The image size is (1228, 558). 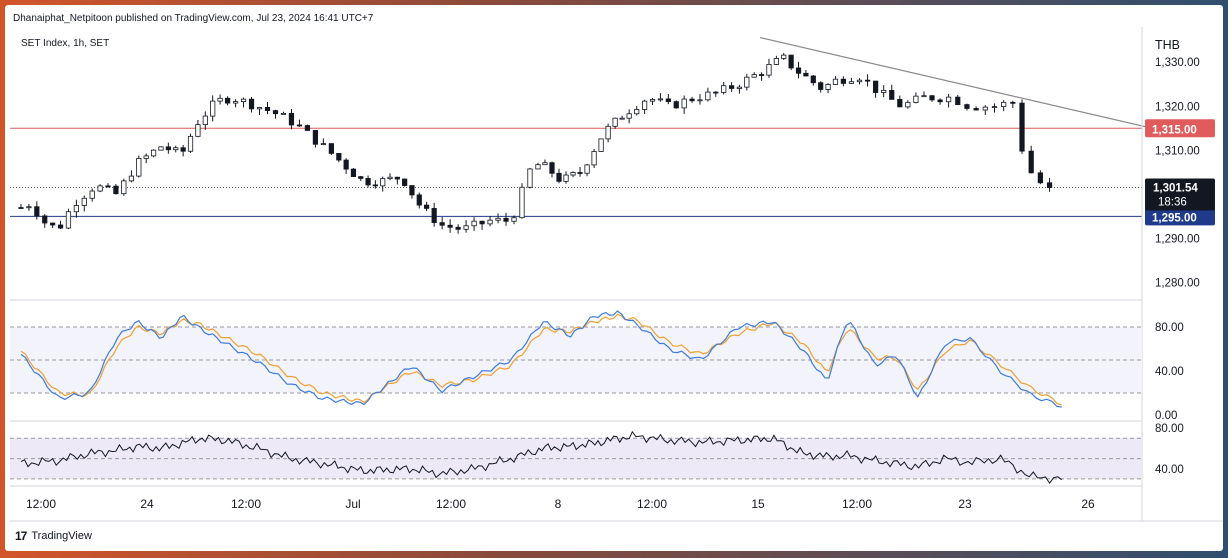 I want to click on stochastic-tick-label: 40.00, so click(x=1169, y=372).